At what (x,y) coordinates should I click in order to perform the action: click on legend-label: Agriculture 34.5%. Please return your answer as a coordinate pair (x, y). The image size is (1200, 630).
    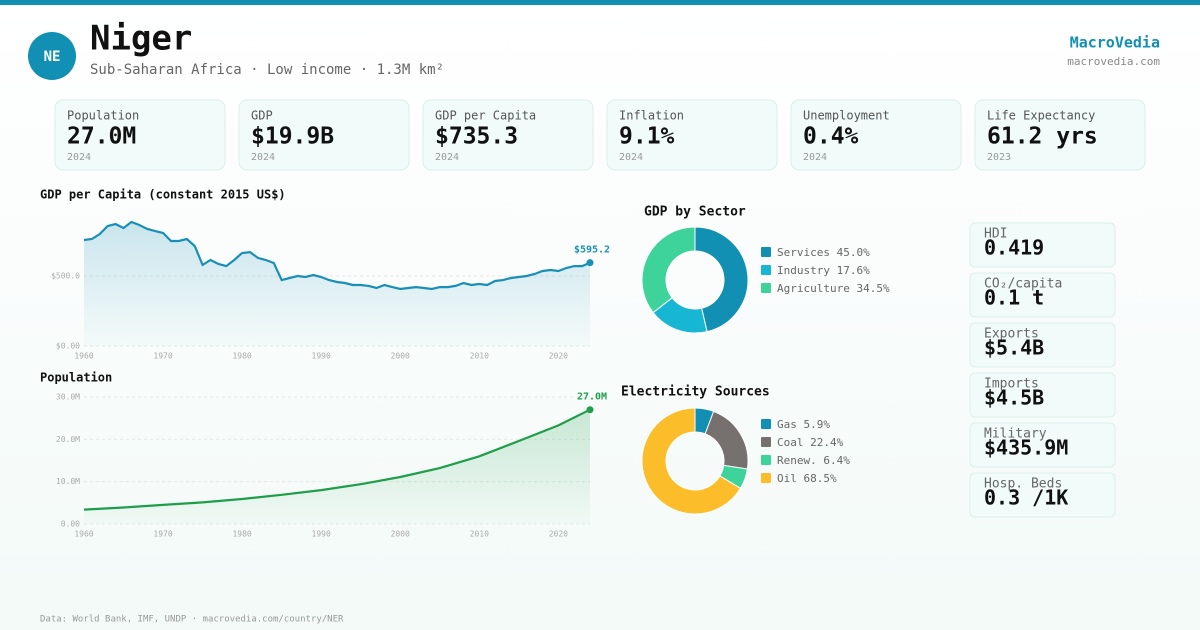
    Looking at the image, I should click on (833, 288).